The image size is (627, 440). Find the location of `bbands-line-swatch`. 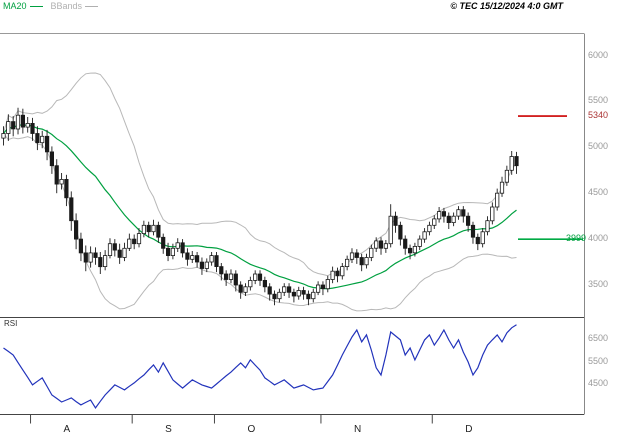

bbands-line-swatch is located at coordinates (92, 6).